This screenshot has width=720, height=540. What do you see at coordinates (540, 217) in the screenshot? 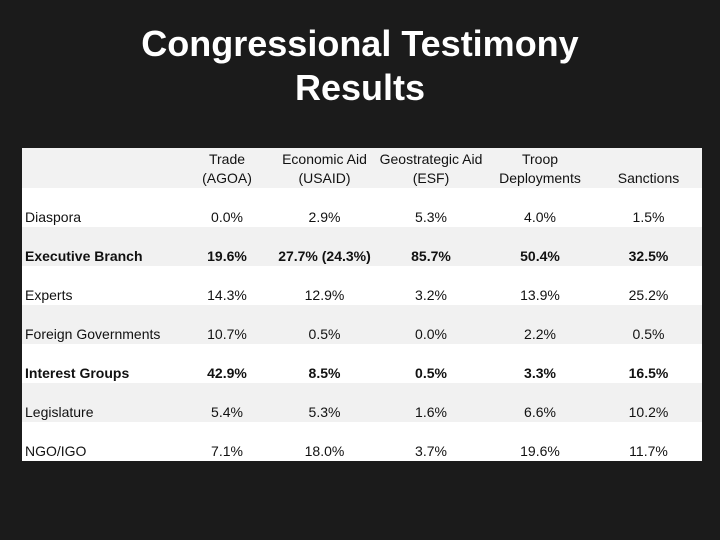
I see `table-cell: 4.0%` at bounding box center [540, 217].